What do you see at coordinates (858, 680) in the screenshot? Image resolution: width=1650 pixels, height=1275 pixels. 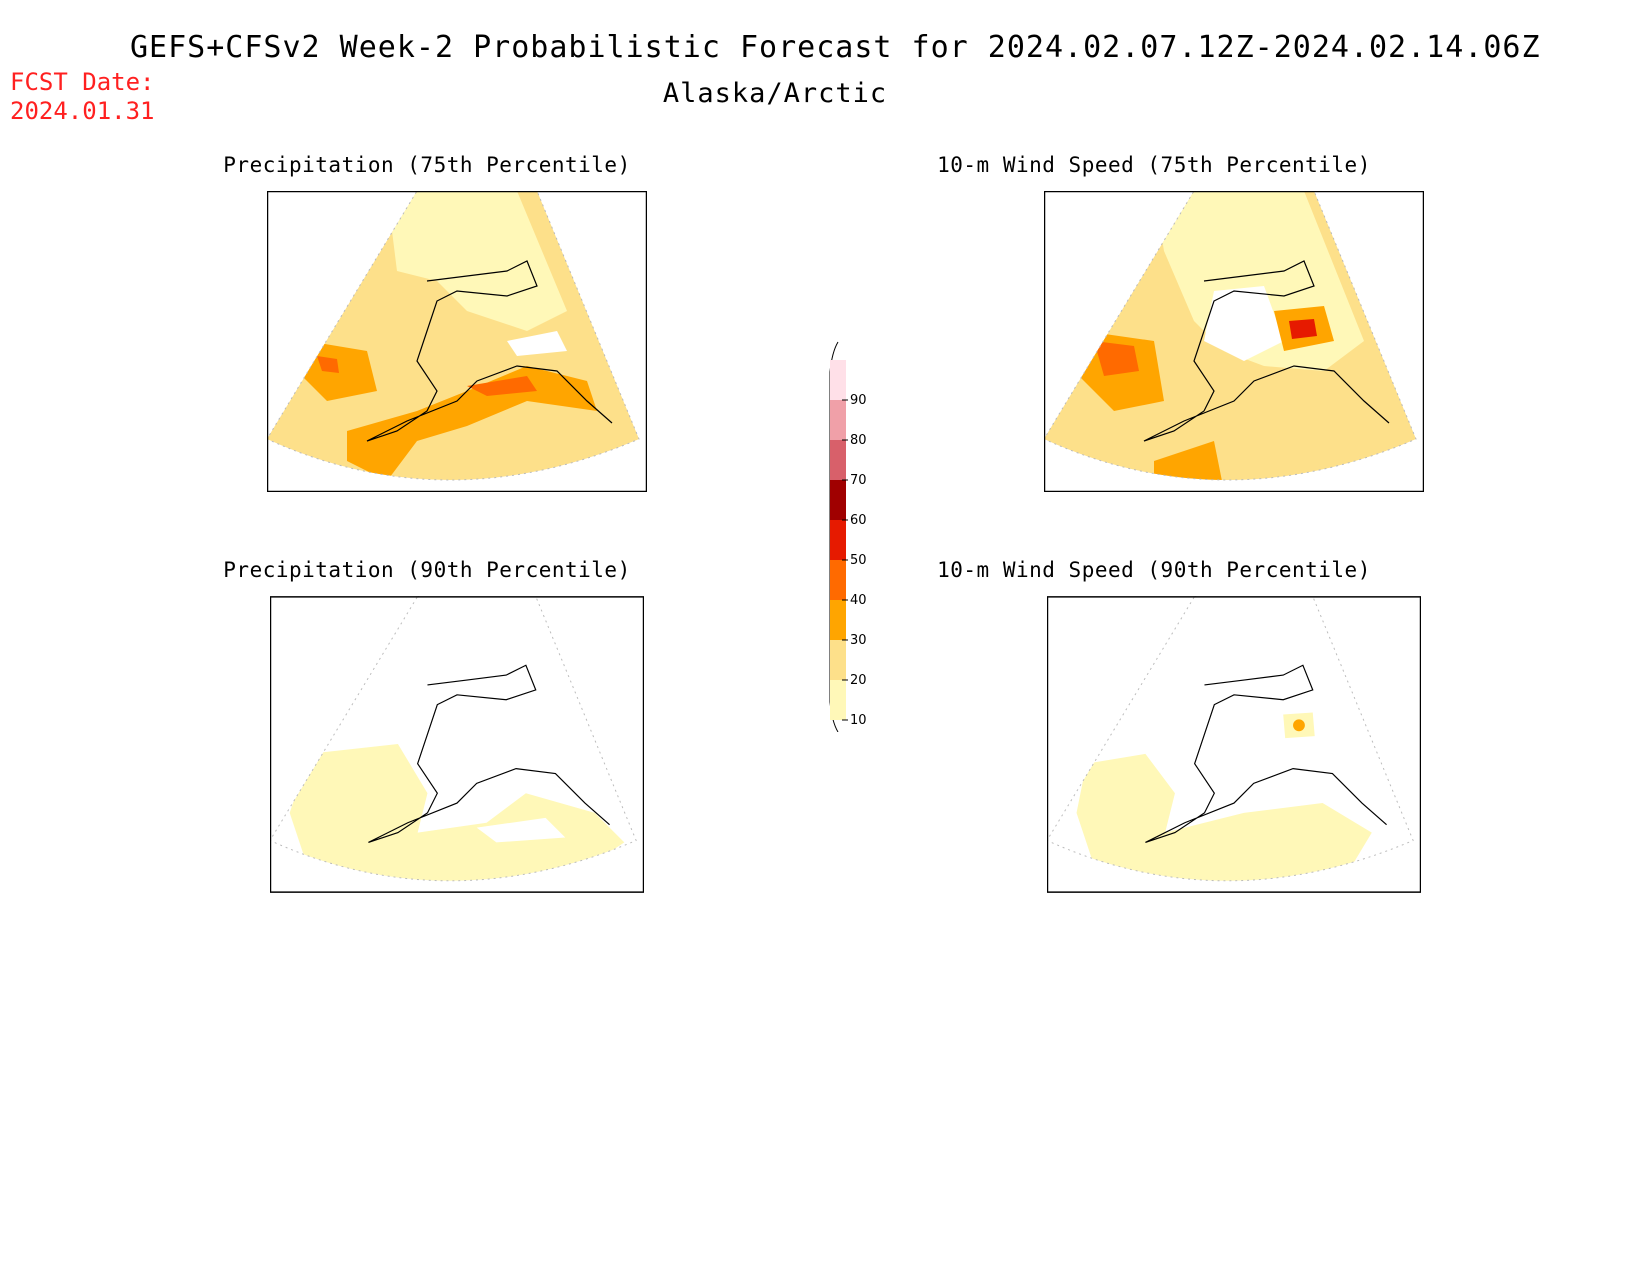 I see `colorbar-tick-label: 20` at bounding box center [858, 680].